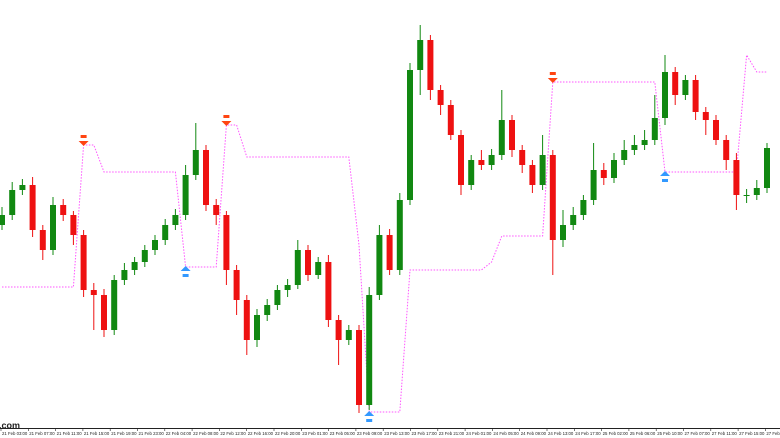 The image size is (780, 438). Describe the element at coordinates (15, 433) in the screenshot. I see `x-tick-label: 21 Feb 03:00` at that location.